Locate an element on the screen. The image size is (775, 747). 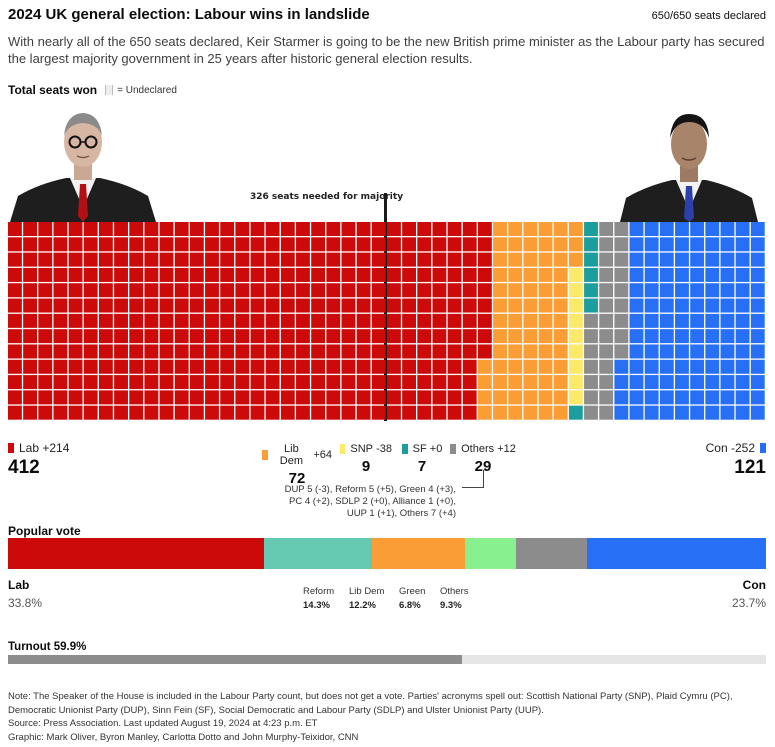
seats-heading: Total seats won = Undeclared is located at coordinates (92, 90).